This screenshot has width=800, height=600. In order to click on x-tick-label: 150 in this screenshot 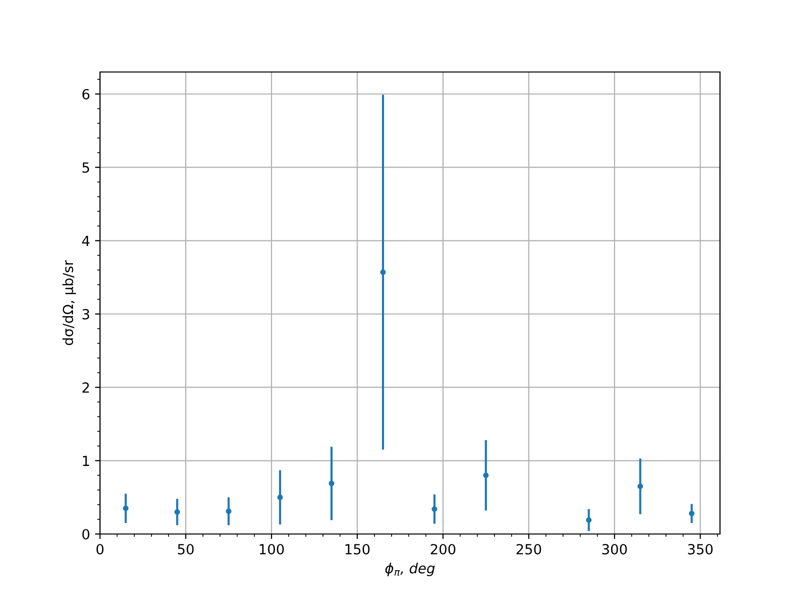, I will do `click(358, 549)`.